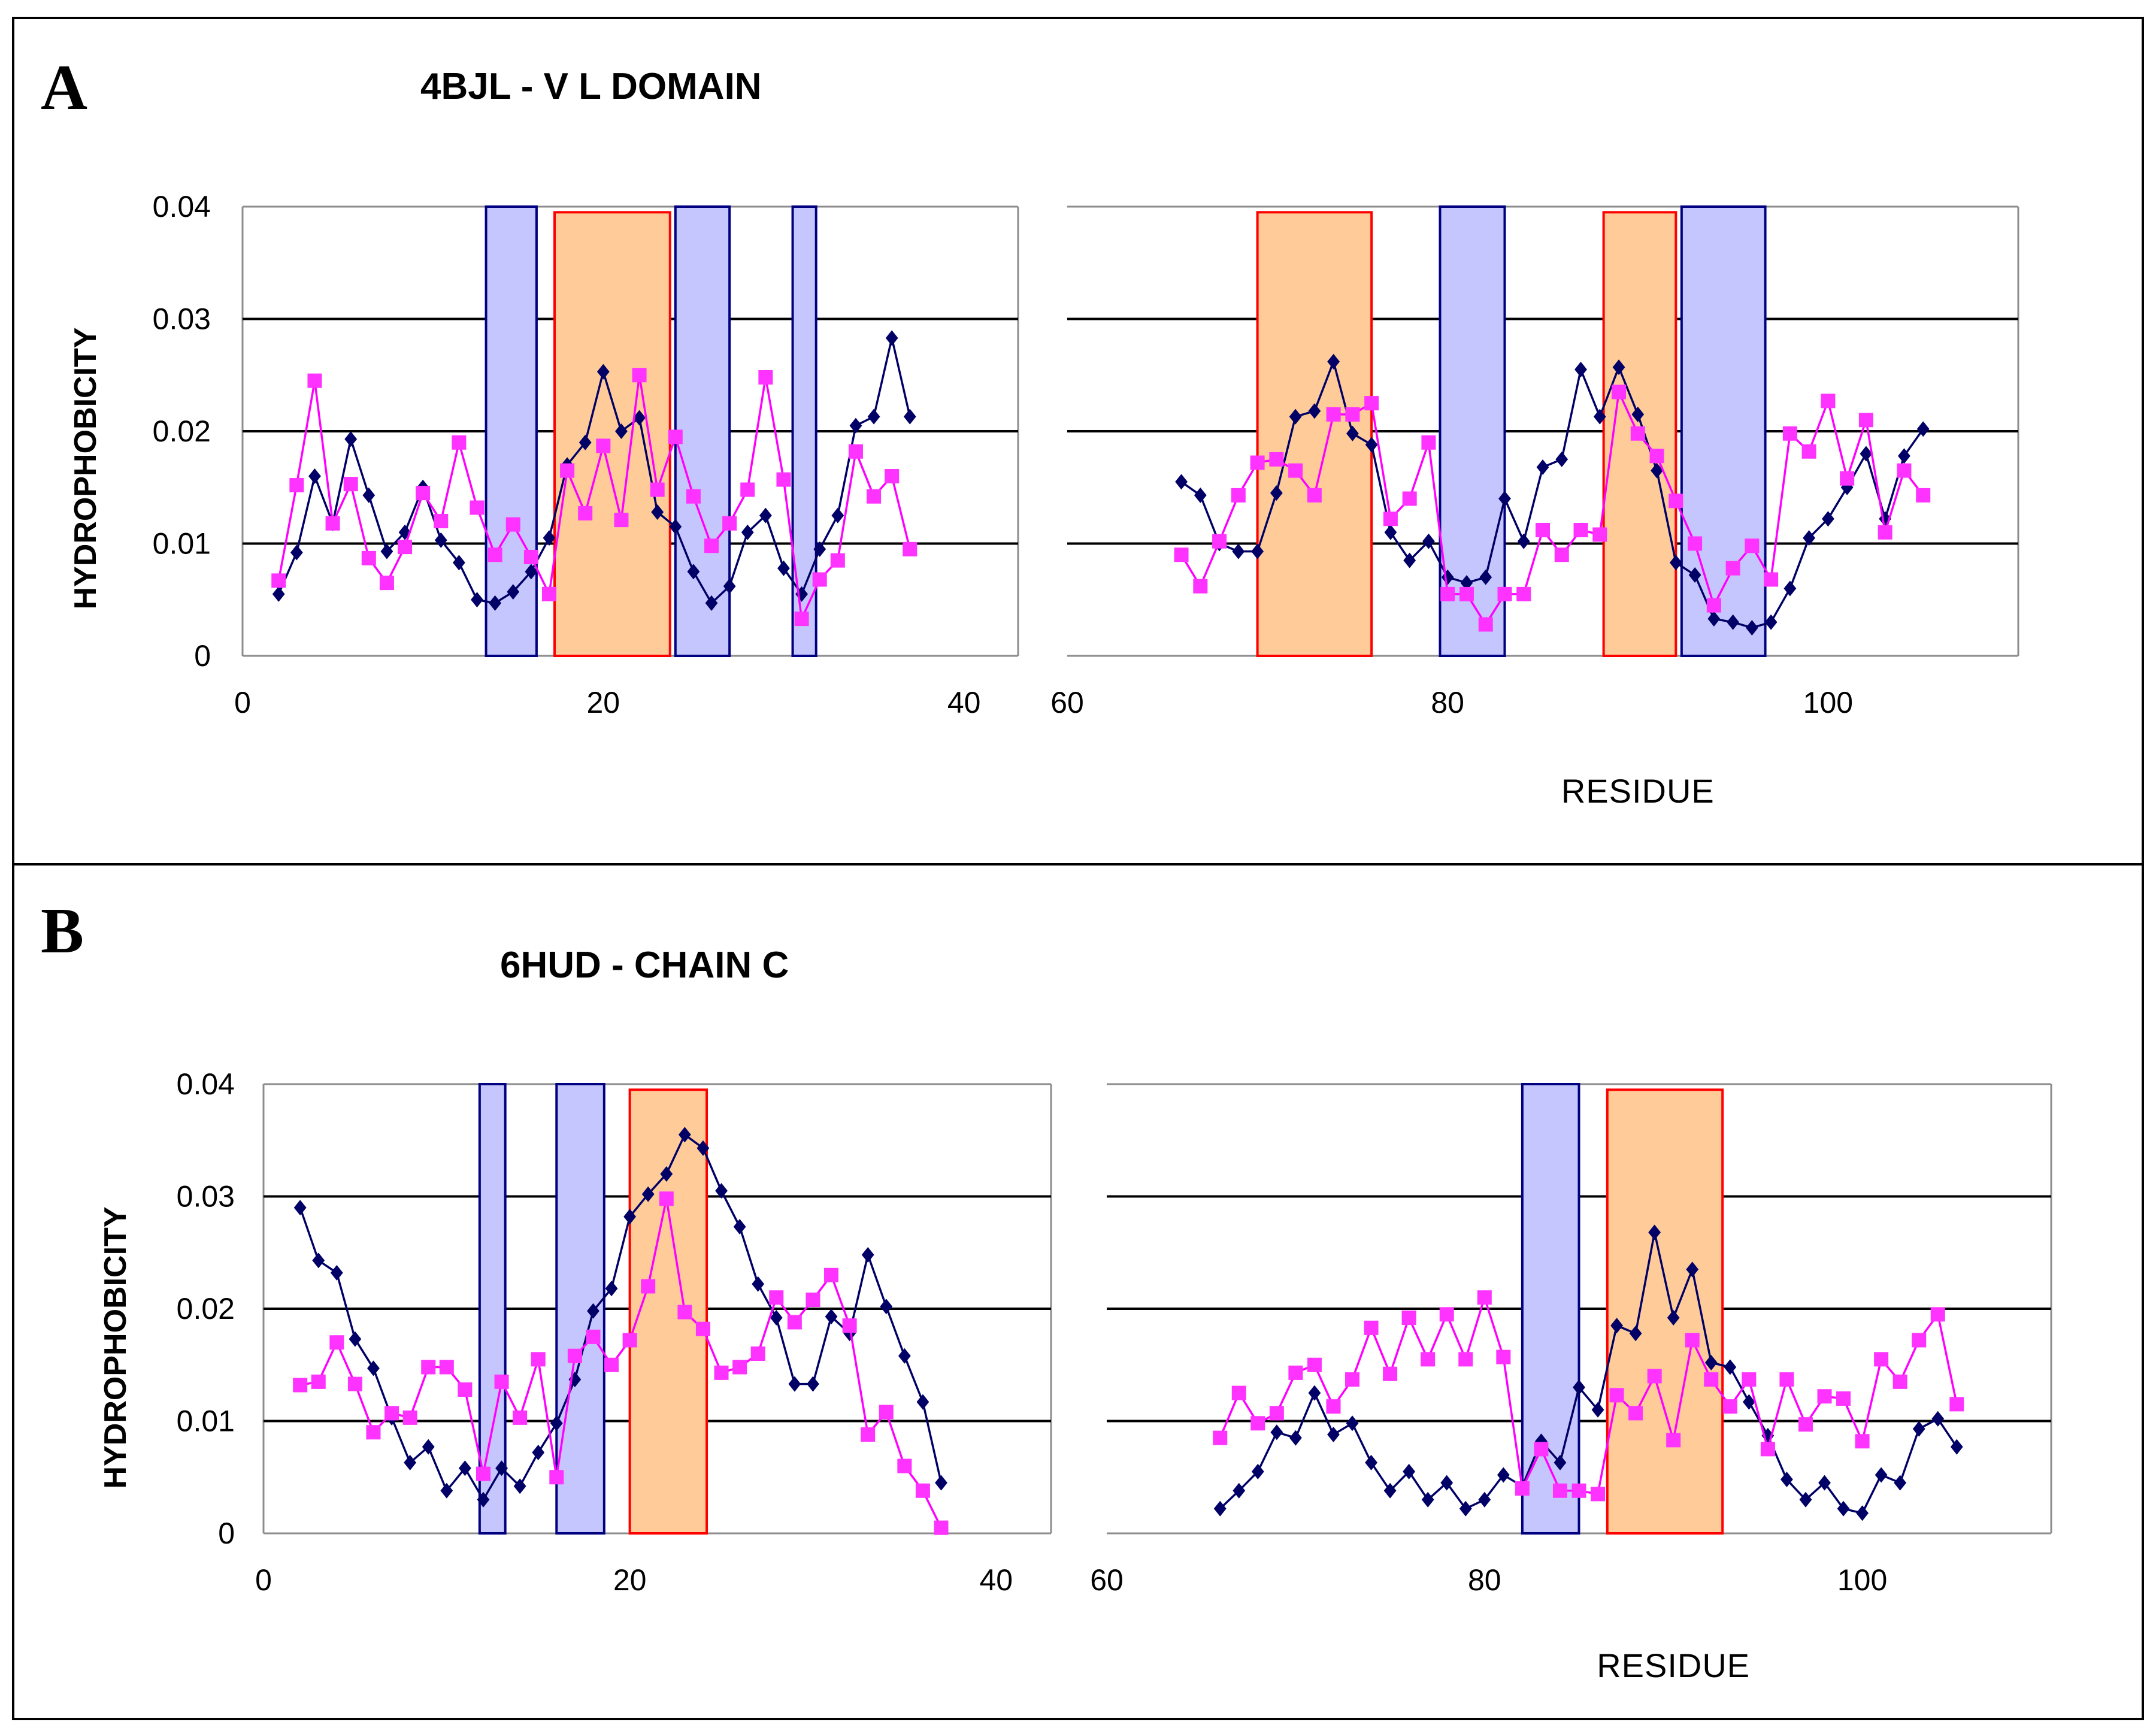 The width and height of the screenshot is (2156, 1734). What do you see at coordinates (182, 319) in the screenshot?
I see `y-tick-label: 0.03` at bounding box center [182, 319].